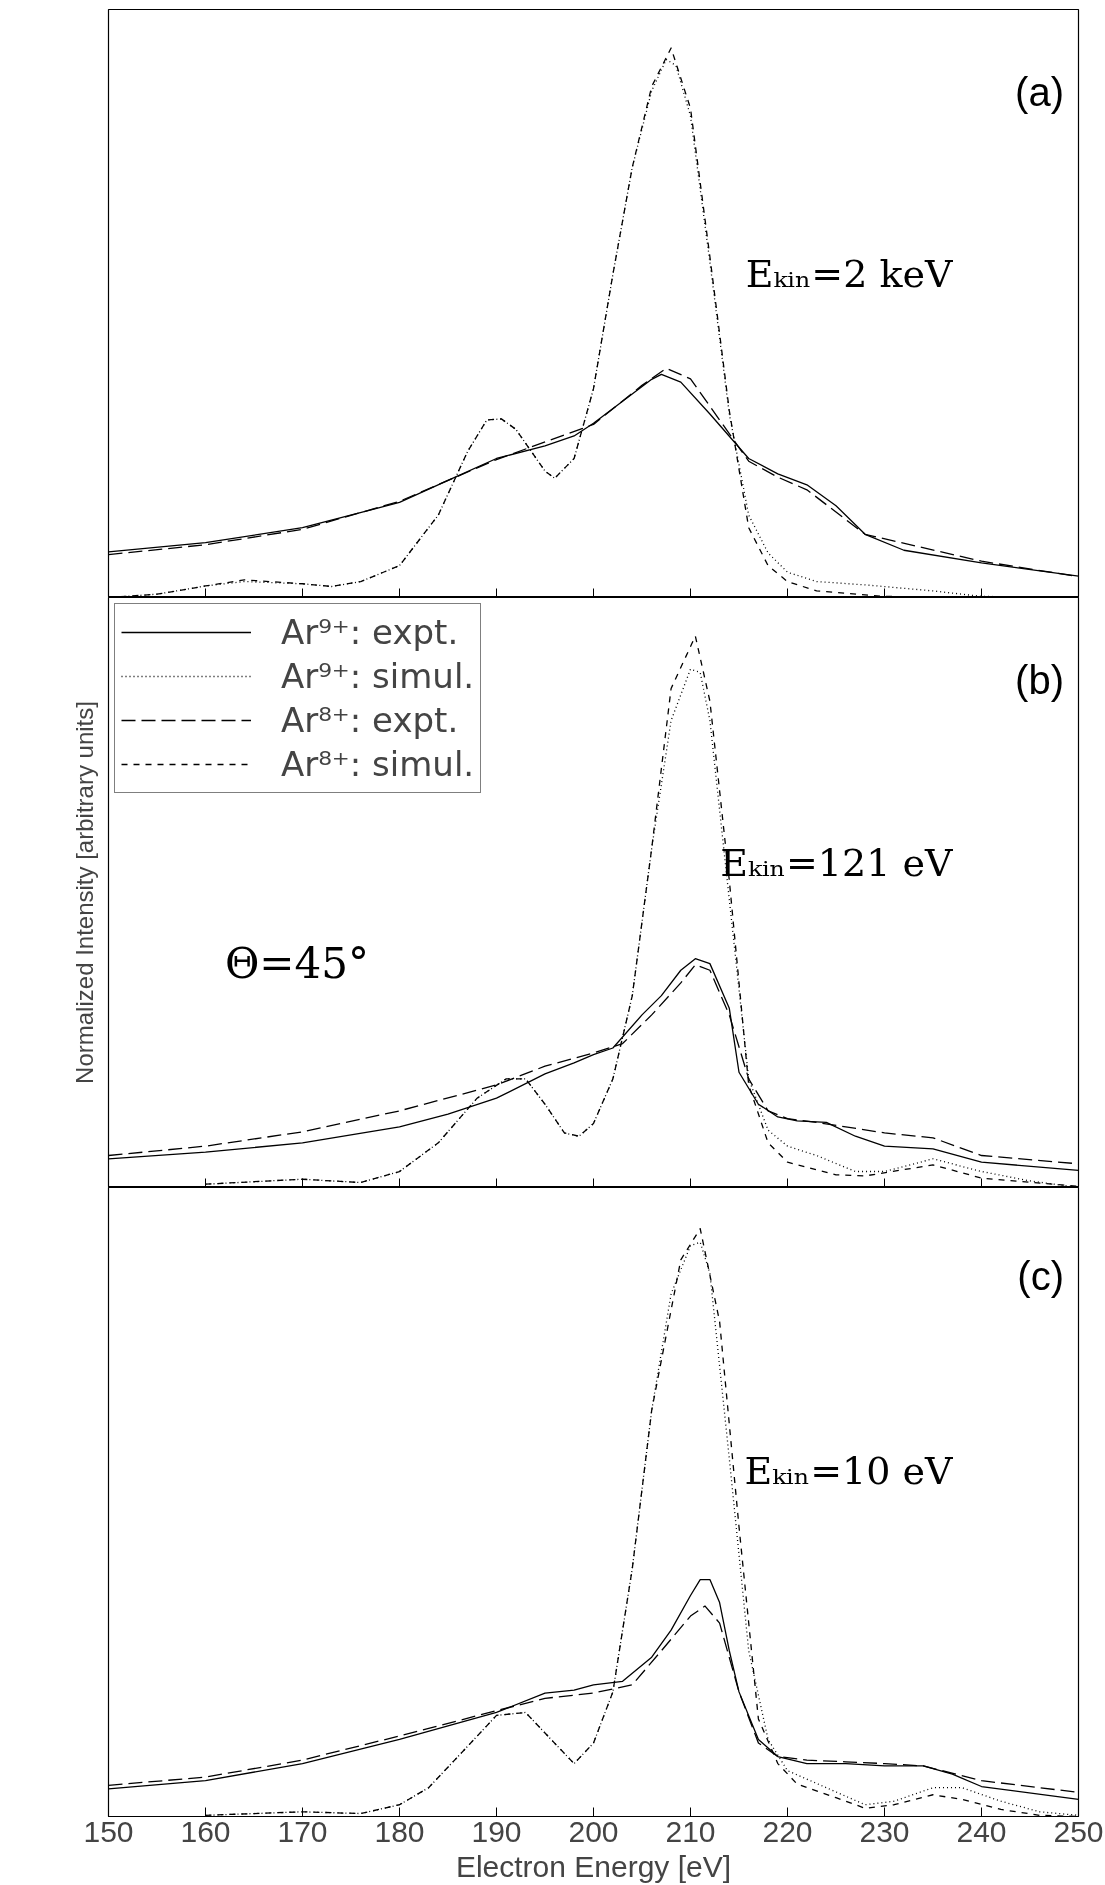 Image resolution: width=1105 pixels, height=1885 pixels. Describe the element at coordinates (690, 1831) in the screenshot. I see `x-tick-label: 210` at that location.